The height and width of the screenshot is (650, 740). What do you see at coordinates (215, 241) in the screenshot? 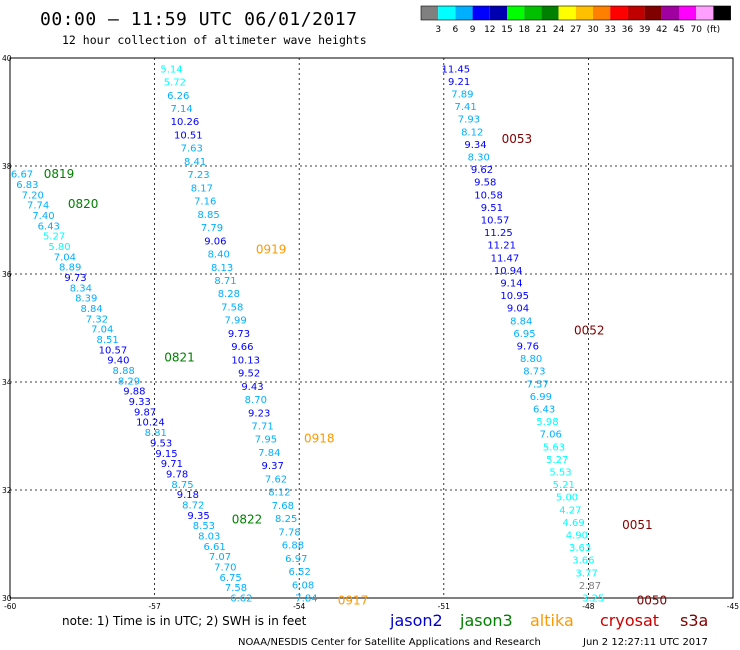
I see `wave-height-value: 9.06` at bounding box center [215, 241].